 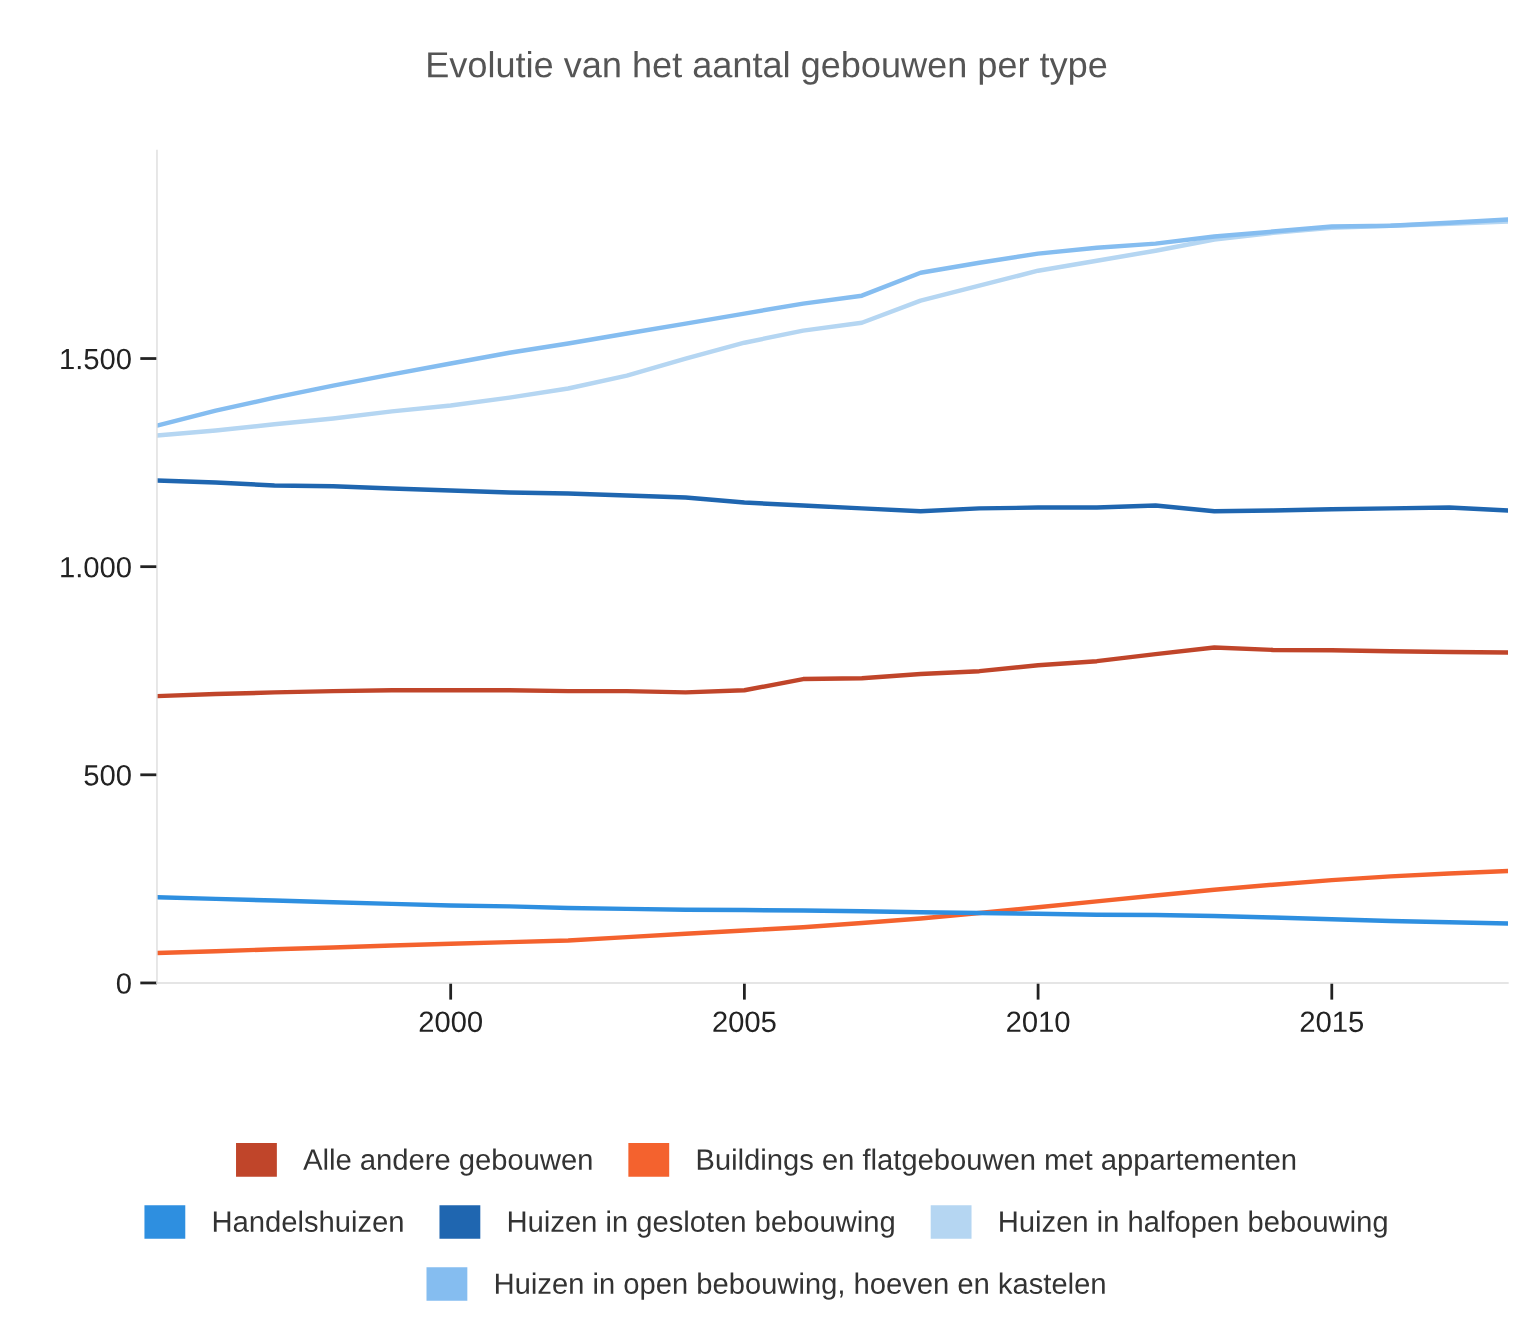 I want to click on x-tick-label: 2000, so click(x=450, y=1022).